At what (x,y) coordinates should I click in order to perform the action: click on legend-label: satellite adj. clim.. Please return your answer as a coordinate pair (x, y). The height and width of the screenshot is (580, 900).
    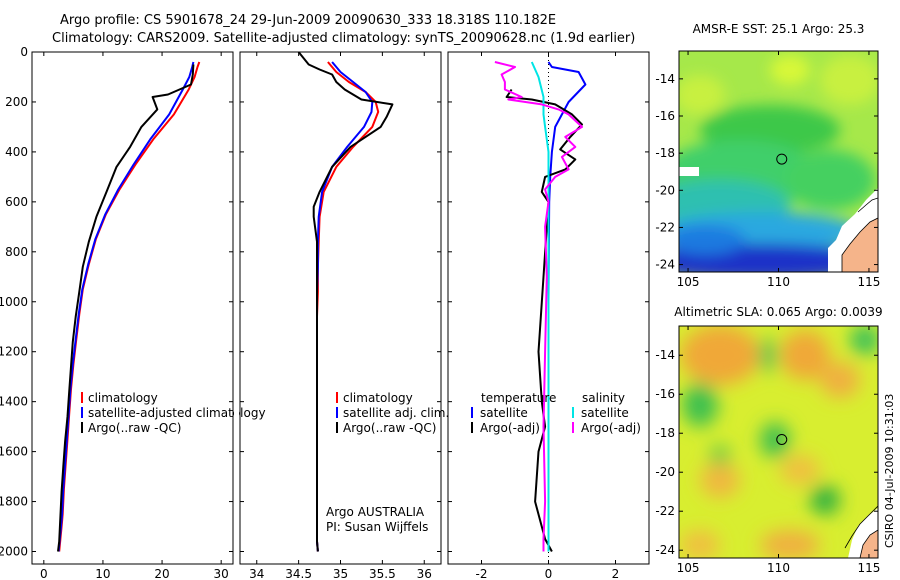
    Looking at the image, I should click on (396, 413).